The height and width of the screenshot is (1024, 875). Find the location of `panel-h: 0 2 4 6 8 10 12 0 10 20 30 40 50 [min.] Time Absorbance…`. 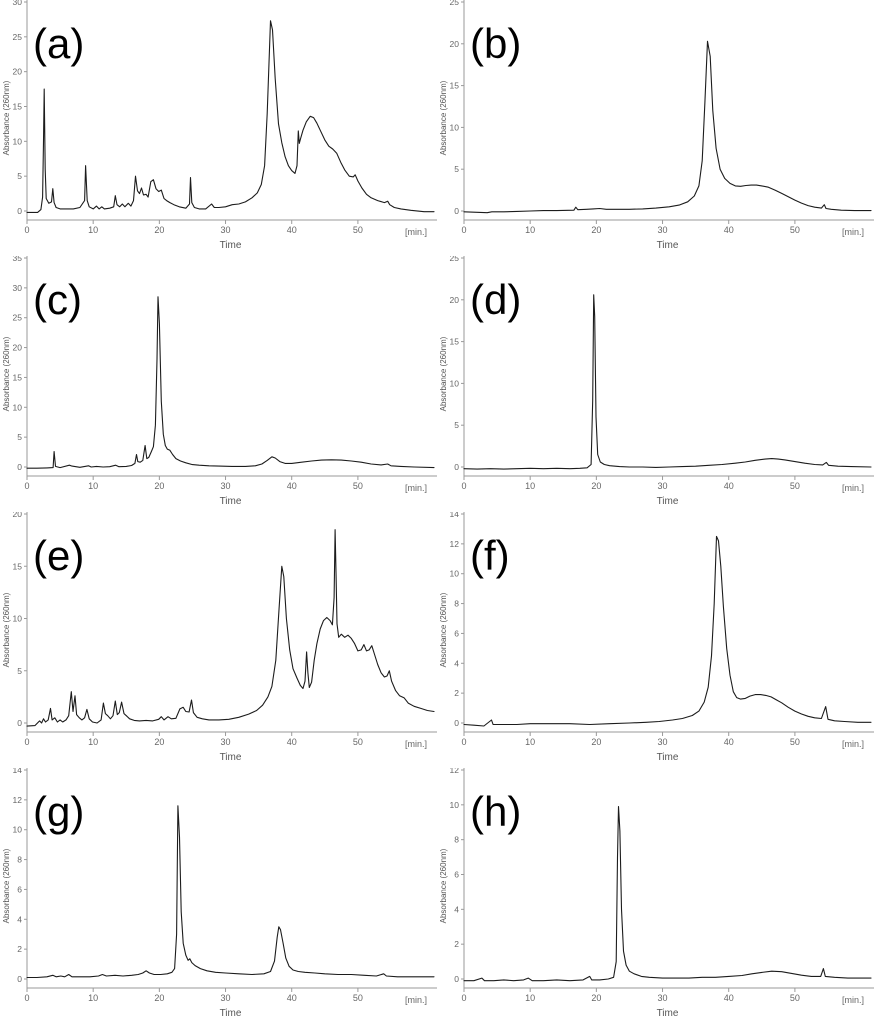

panel-h: 0 2 4 6 8 10 12 0 10 20 30 40 50 [min.] Time Absorbance… is located at coordinates (656, 896).